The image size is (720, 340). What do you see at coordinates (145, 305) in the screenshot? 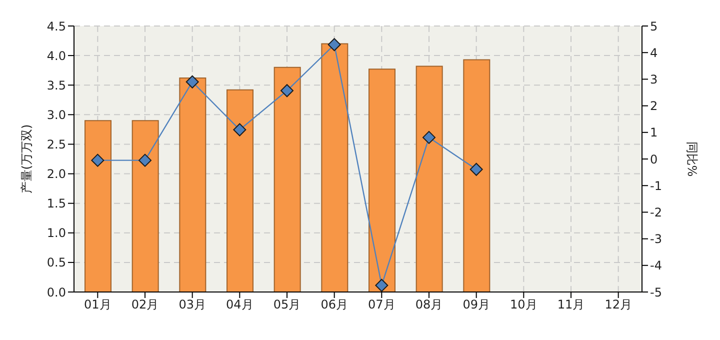
I see `x-tick-label: 02月` at bounding box center [145, 305].